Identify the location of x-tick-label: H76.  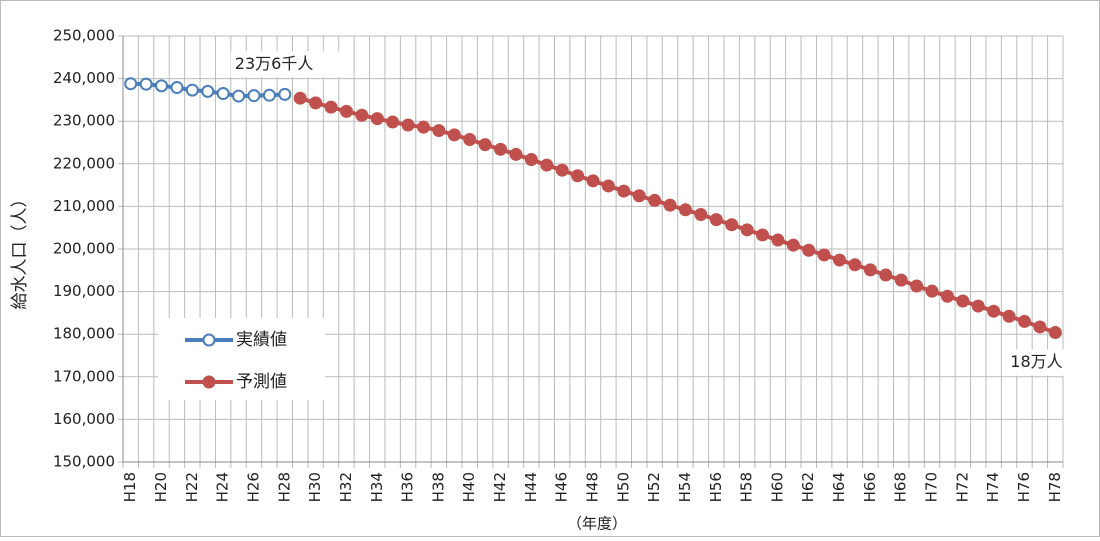
(1024, 487).